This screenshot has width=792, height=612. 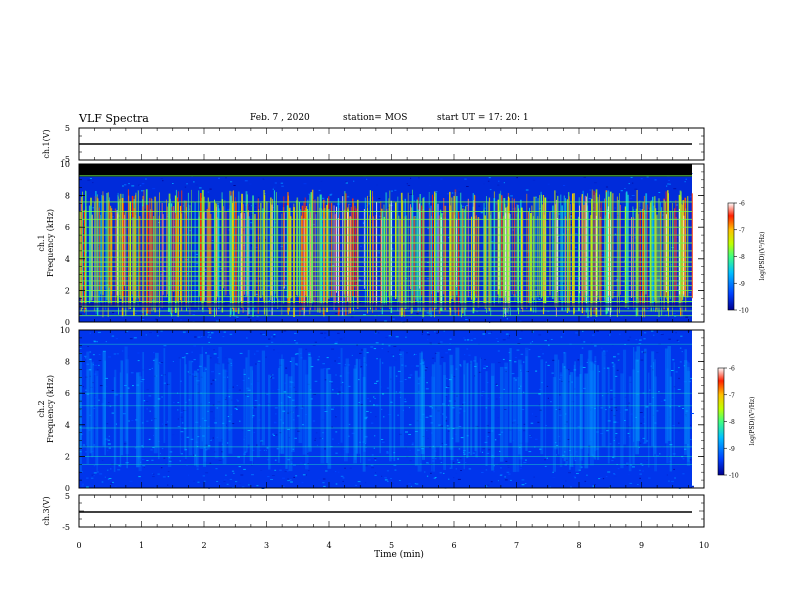 What do you see at coordinates (732, 422) in the screenshot?
I see `colorbar-tick-label: -8` at bounding box center [732, 422].